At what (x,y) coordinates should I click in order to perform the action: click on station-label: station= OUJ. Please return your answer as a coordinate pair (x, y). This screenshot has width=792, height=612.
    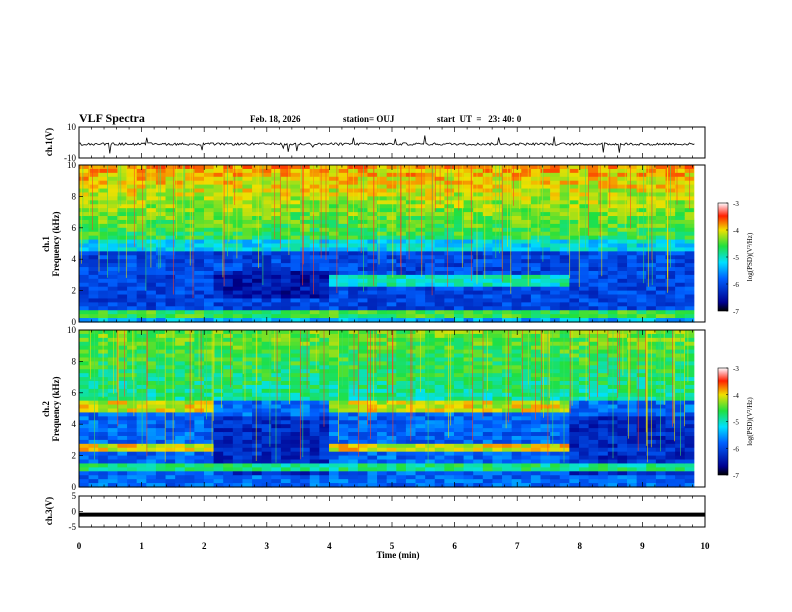
    Looking at the image, I should click on (369, 119).